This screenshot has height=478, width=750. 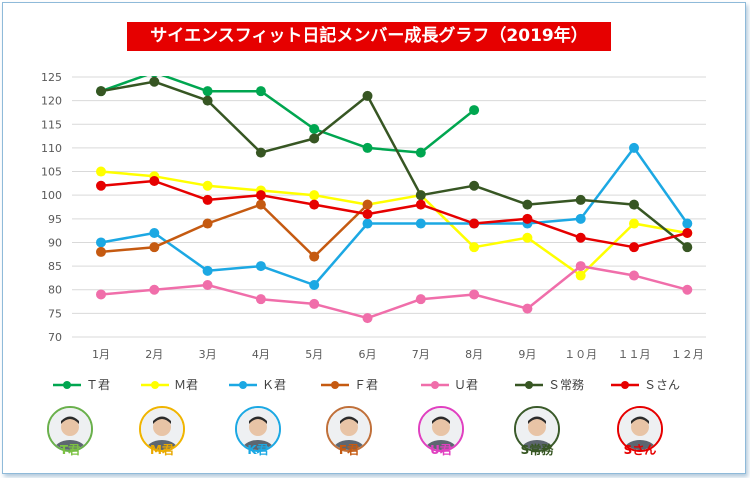 I want to click on legend-item: Ｔ君, so click(x=81, y=385).